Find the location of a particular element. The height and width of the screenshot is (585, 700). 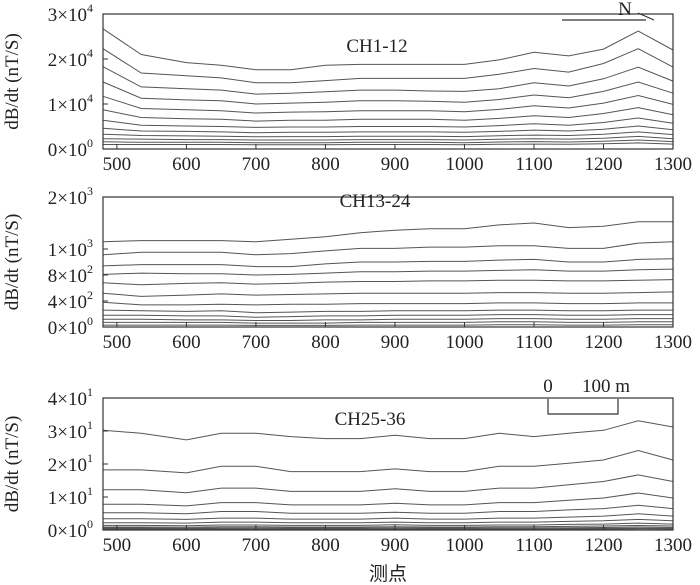

scale-bar-start-label: 0 is located at coordinates (548, 386).